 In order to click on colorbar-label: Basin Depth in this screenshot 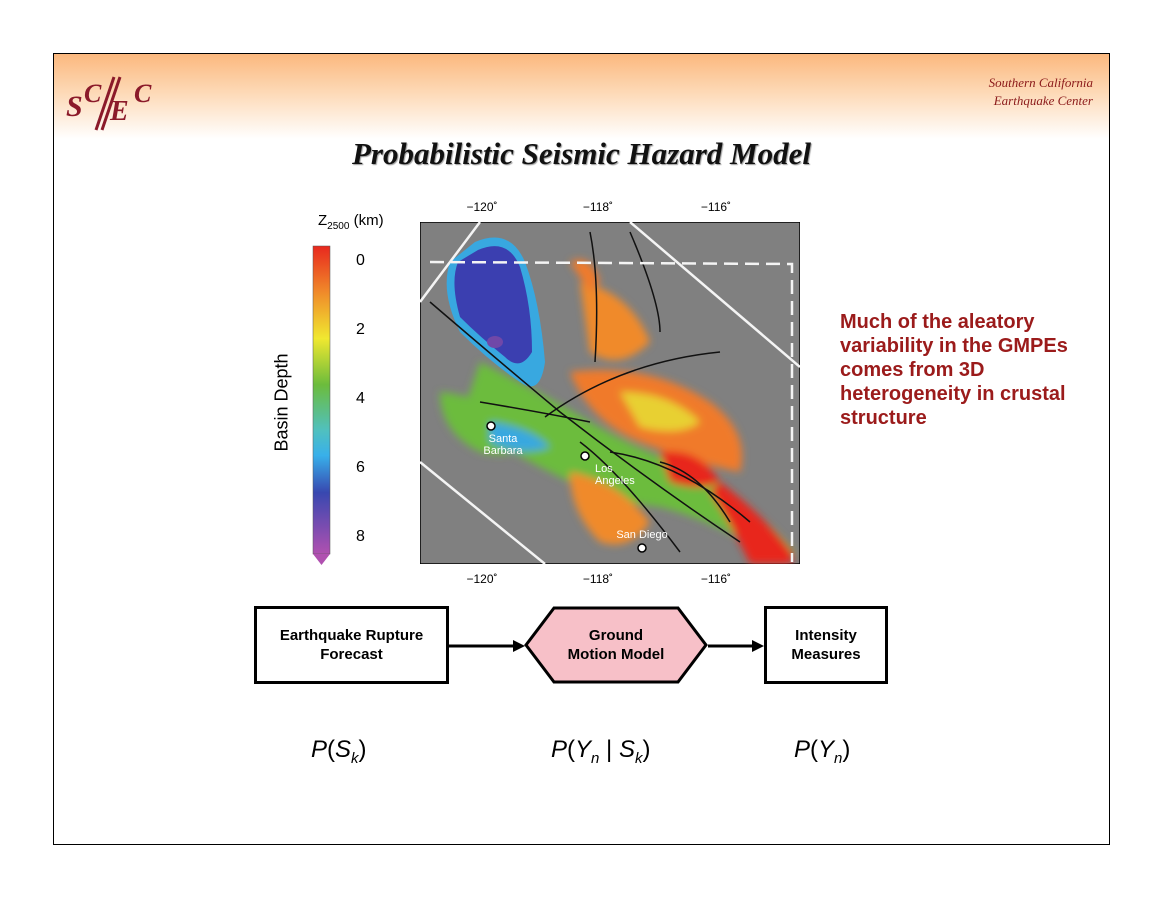, I will do `click(281, 402)`.